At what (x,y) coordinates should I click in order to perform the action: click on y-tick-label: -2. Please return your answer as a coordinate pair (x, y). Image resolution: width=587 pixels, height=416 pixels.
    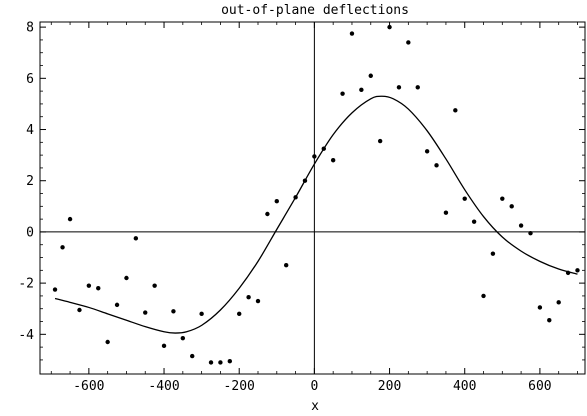
    Looking at the image, I should click on (26, 284).